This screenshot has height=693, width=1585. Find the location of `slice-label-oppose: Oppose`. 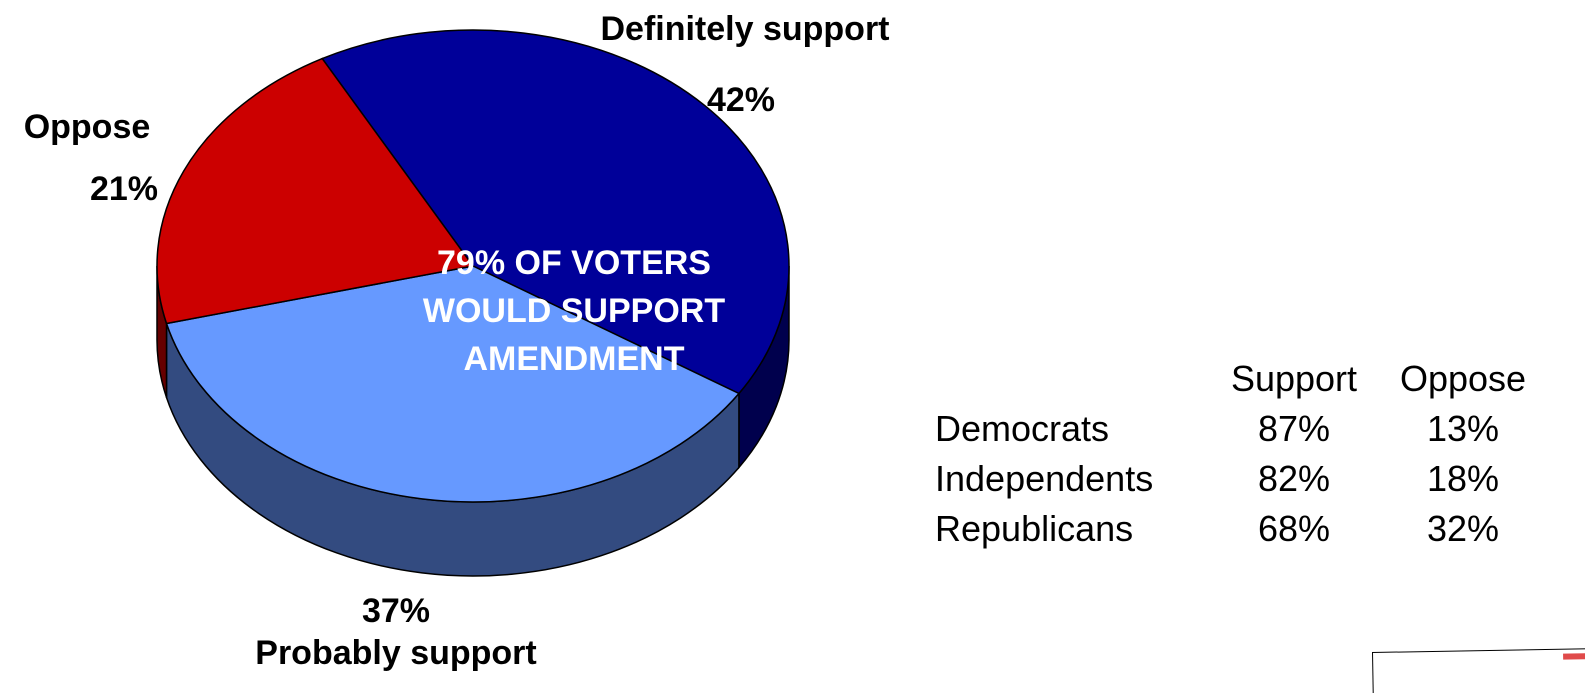

slice-label-oppose: Oppose is located at coordinates (87, 127).